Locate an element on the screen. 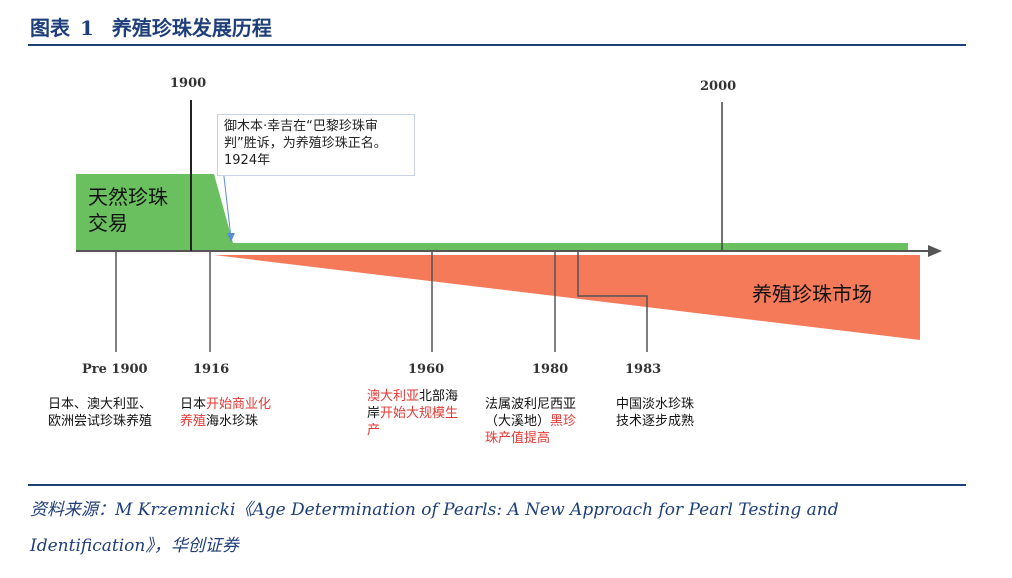 Image resolution: width=1012 pixels, height=578 pixels. figure-title: 图表 1 养殖珍珠发展历程 is located at coordinates (151, 26).